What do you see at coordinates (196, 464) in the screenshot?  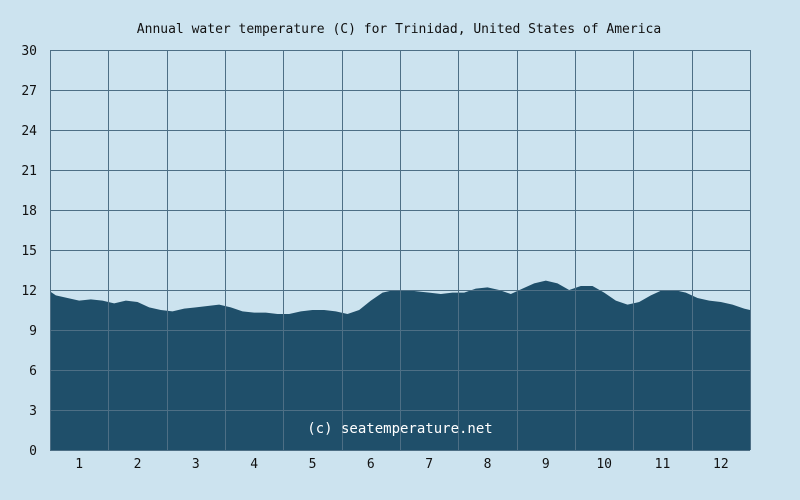 I see `x-tick-label-3: 3` at bounding box center [196, 464].